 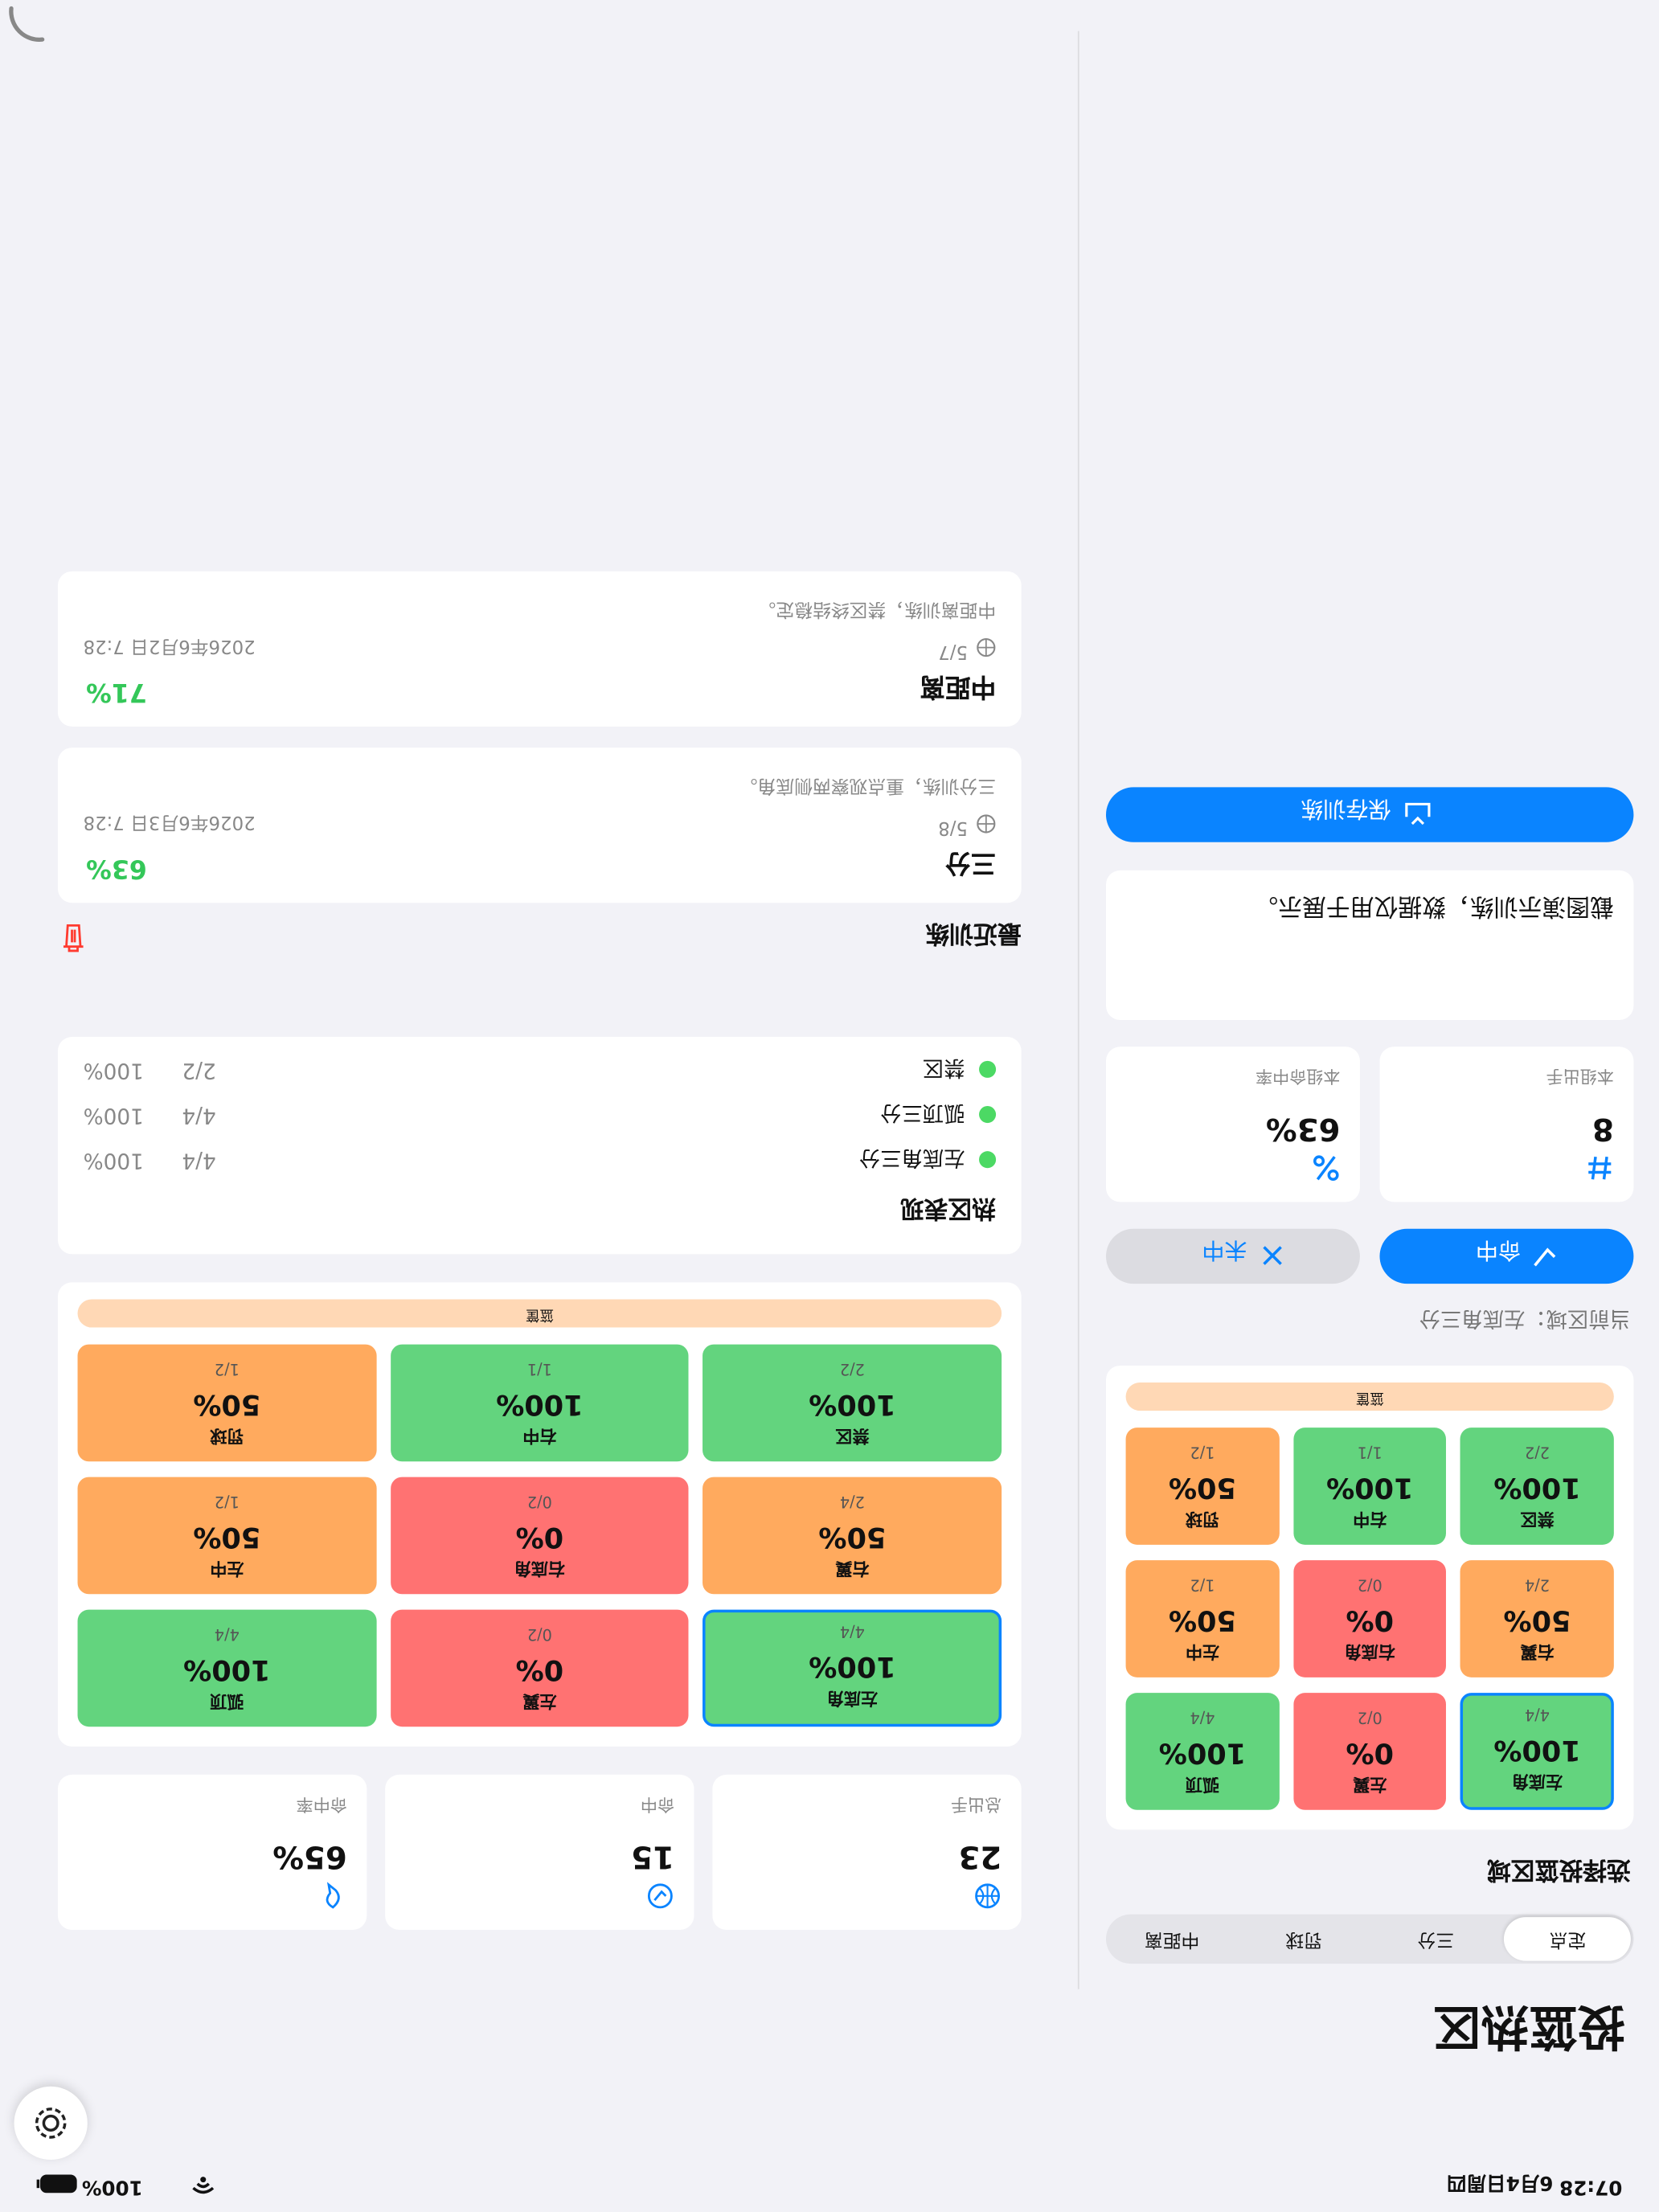 I want to click on settings-button-graphic, so click(x=51, y=2123).